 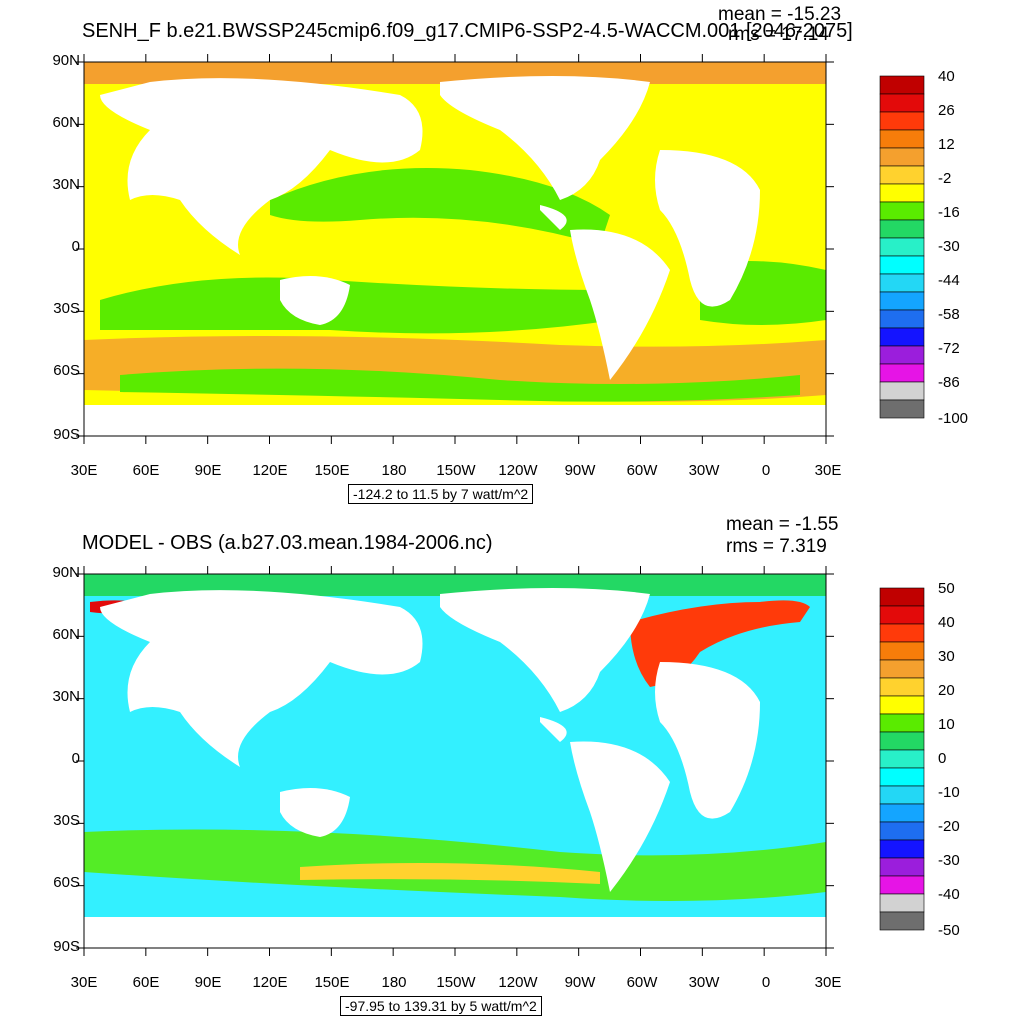 I want to click on bottom-lat-tick: 0, so click(x=75, y=758).